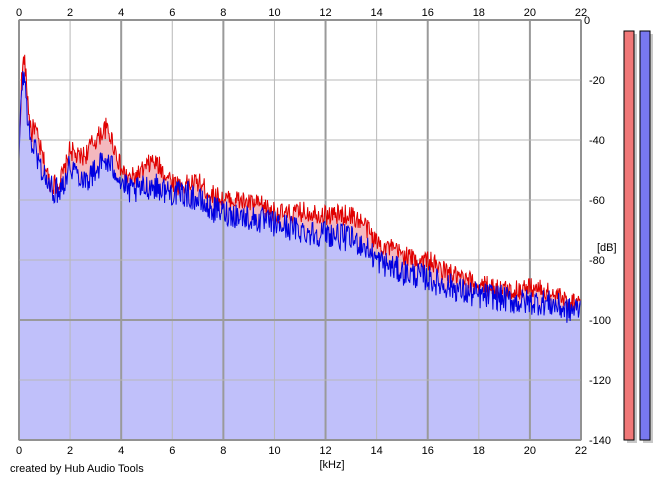 This screenshot has width=664, height=481. I want to click on y-tick-label: 0, so click(587, 21).